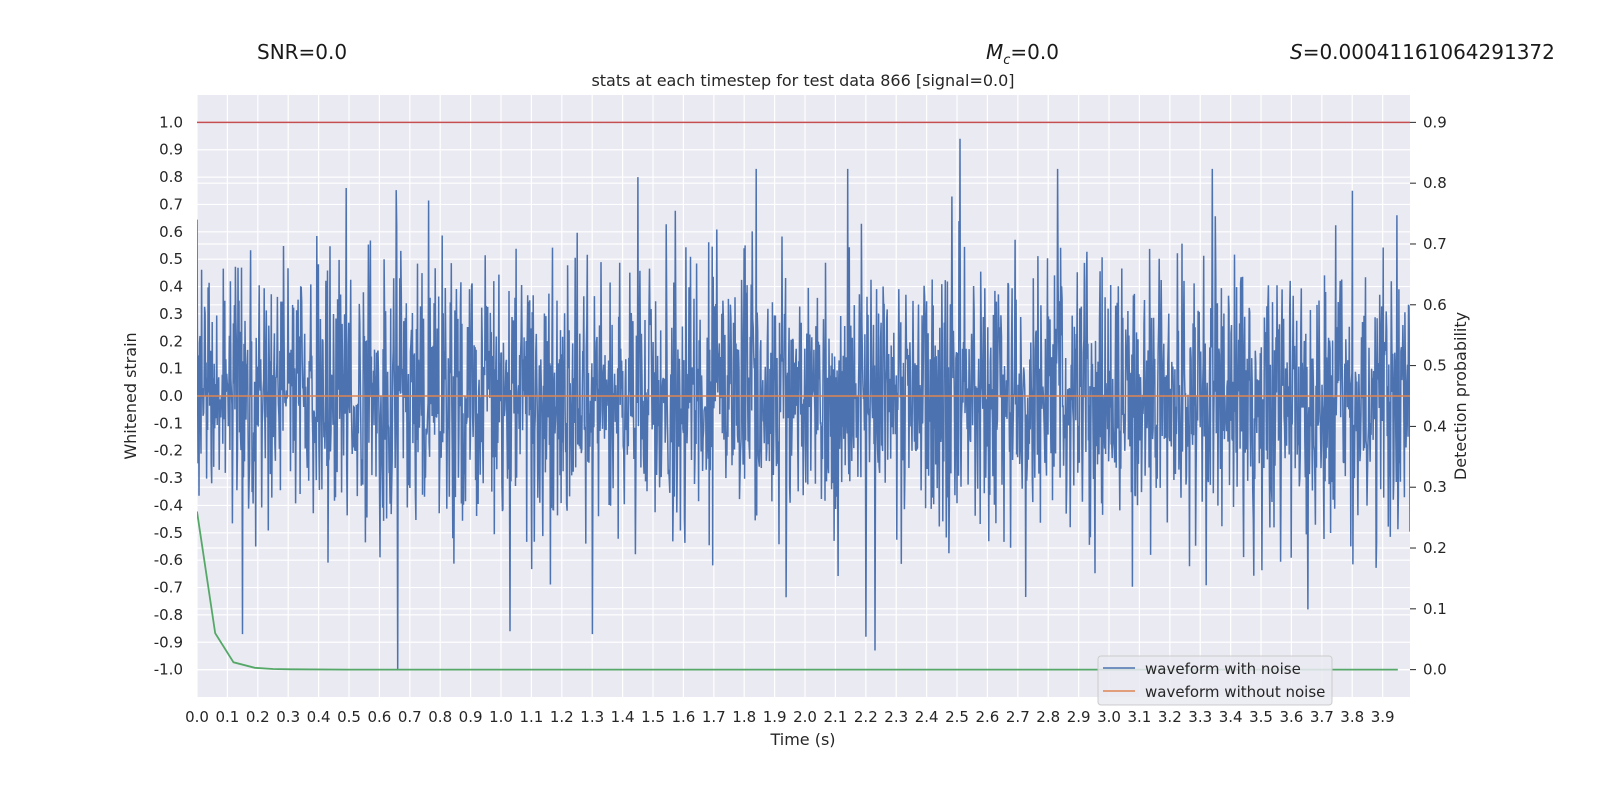 Image resolution: width=1600 pixels, height=800 pixels. Describe the element at coordinates (258, 717) in the screenshot. I see `x-tick-label: 0.2` at that location.